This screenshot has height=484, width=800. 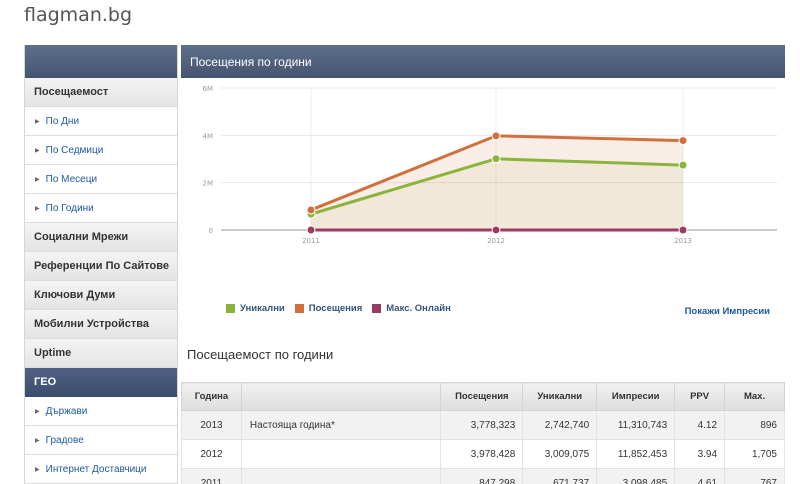 I want to click on legend-item: Уникални, so click(x=255, y=308).